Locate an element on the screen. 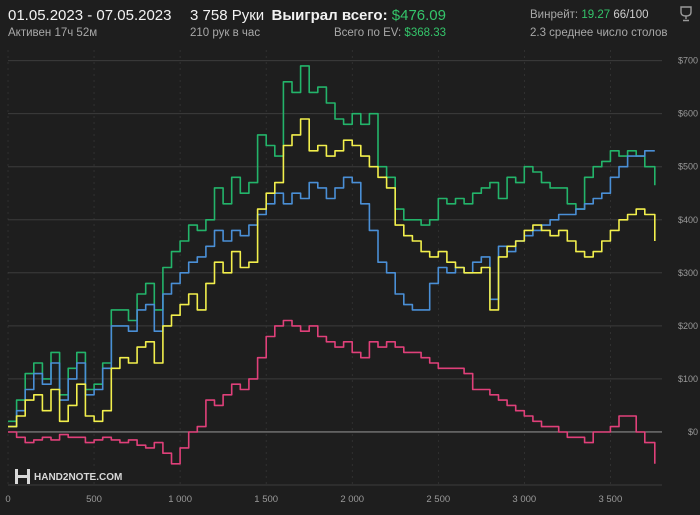  x-tick-label: 3 500 is located at coordinates (610, 499).